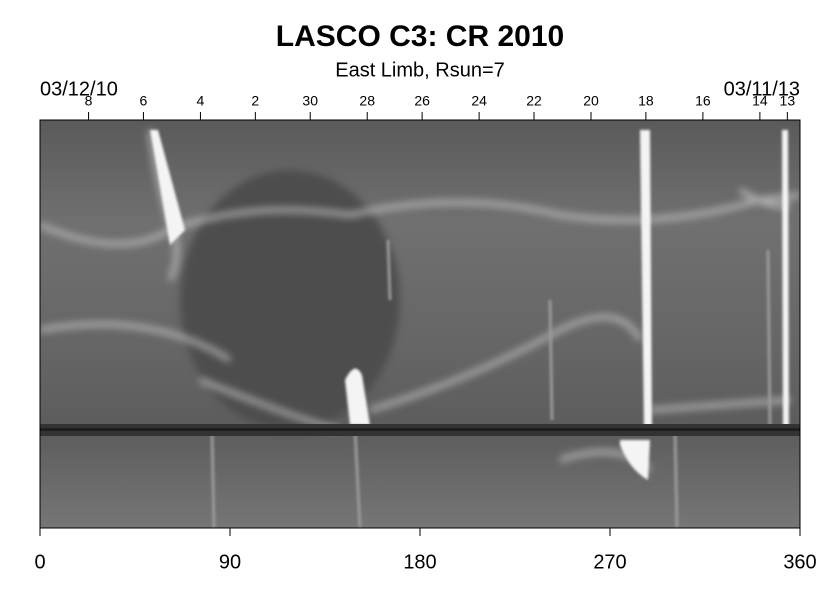  I want to click on top-tick-label: 26, so click(422, 101).